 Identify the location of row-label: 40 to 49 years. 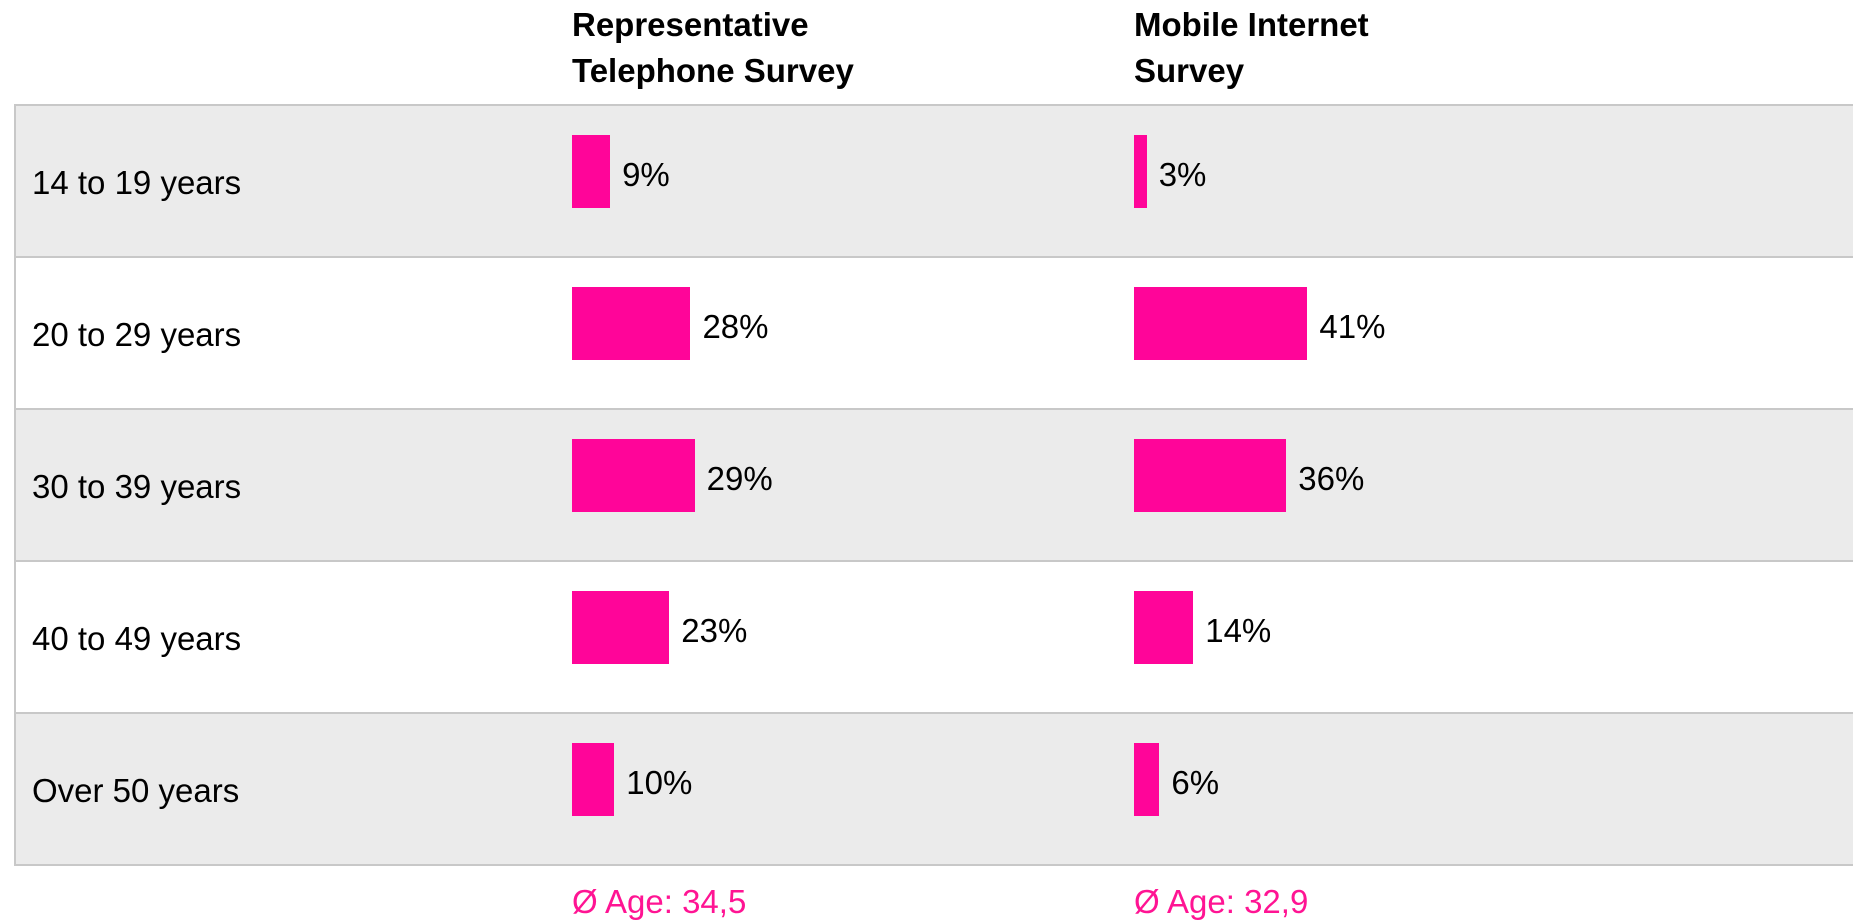
(137, 638).